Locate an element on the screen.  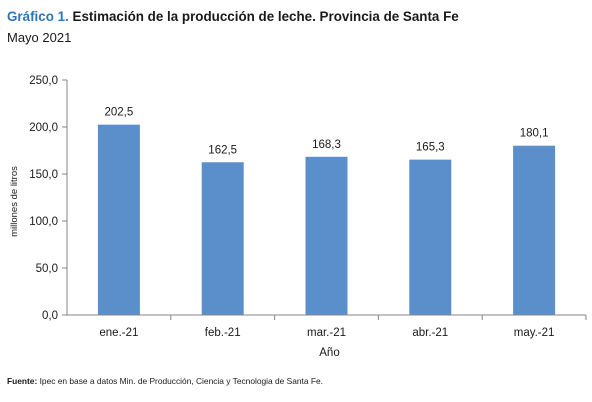
x-tick-label: may.-21 is located at coordinates (534, 333).